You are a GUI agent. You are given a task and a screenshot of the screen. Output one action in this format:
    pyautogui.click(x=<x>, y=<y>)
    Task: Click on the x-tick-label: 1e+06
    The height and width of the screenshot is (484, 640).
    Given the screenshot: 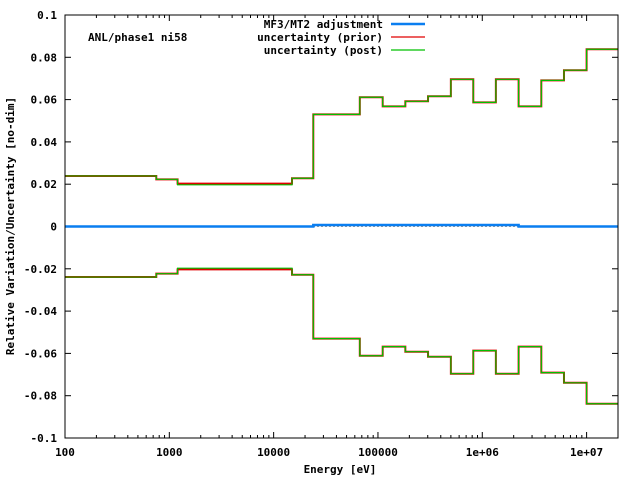 What is the action you would take?
    pyautogui.click(x=482, y=452)
    